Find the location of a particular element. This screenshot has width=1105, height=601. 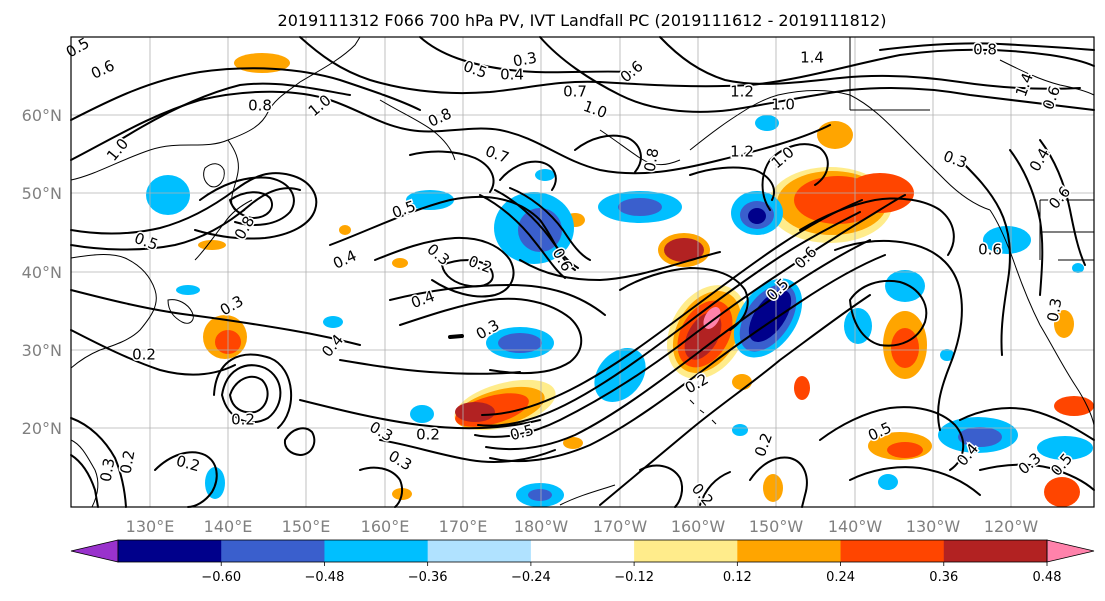

colorbar-frame is located at coordinates (582, 551).